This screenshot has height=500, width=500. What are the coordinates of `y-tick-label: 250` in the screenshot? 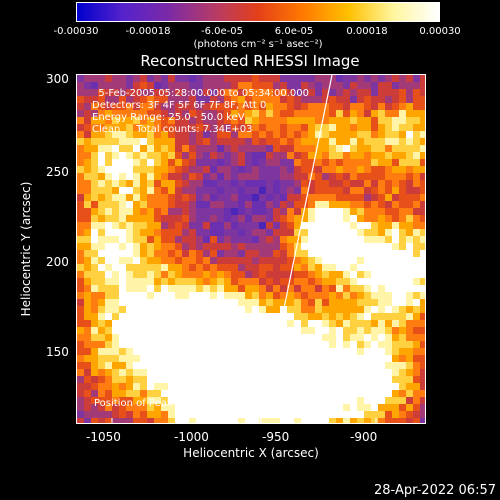 It's located at (57, 172).